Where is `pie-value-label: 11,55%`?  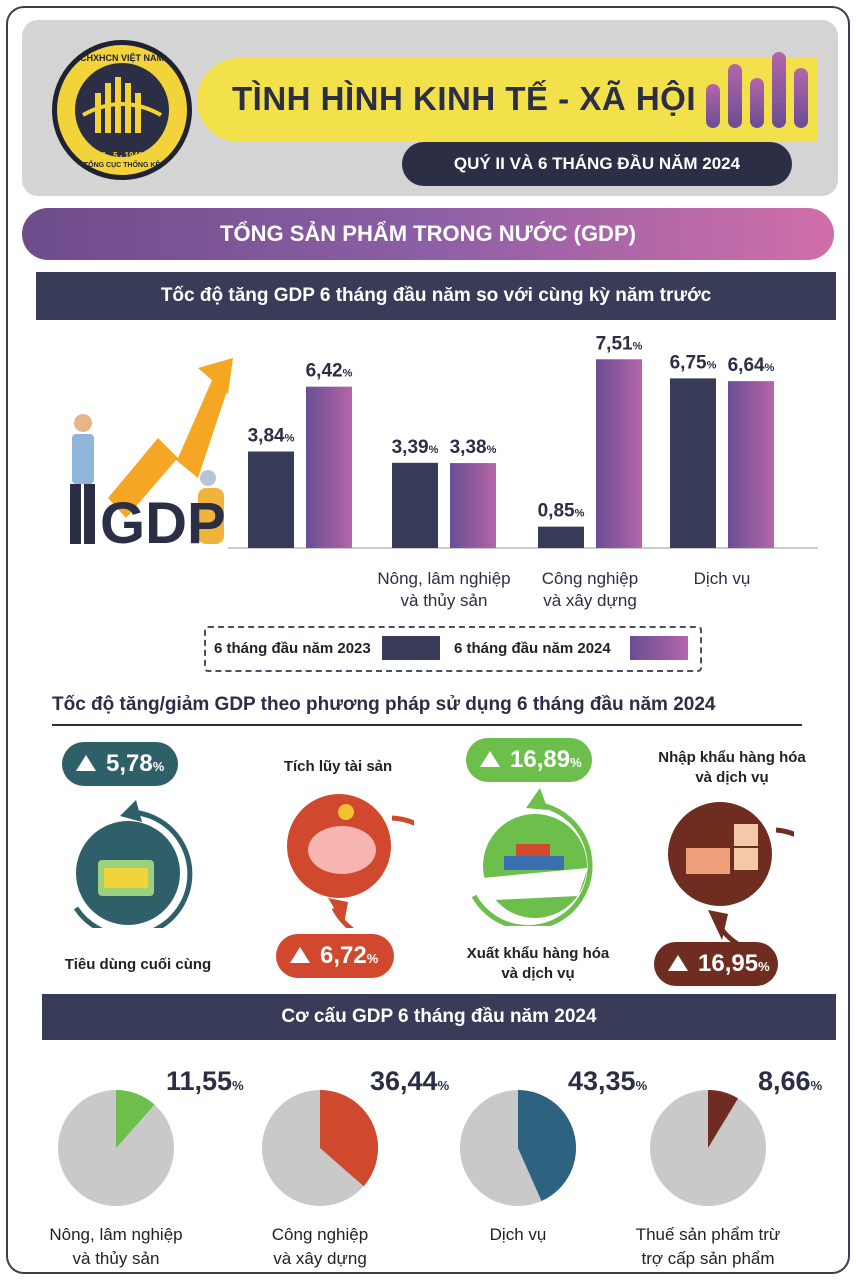
pie-value-label: 11,55% is located at coordinates (205, 1081).